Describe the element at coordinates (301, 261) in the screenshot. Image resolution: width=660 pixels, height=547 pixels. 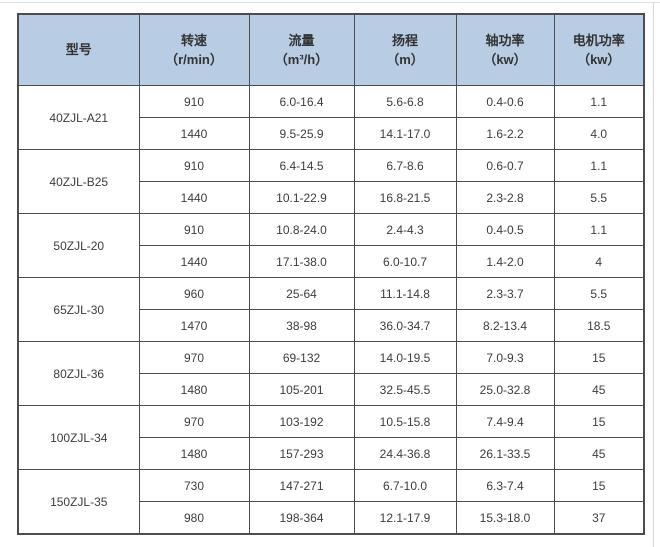
I see `value-cell-flow: 17.1-38.0` at that location.